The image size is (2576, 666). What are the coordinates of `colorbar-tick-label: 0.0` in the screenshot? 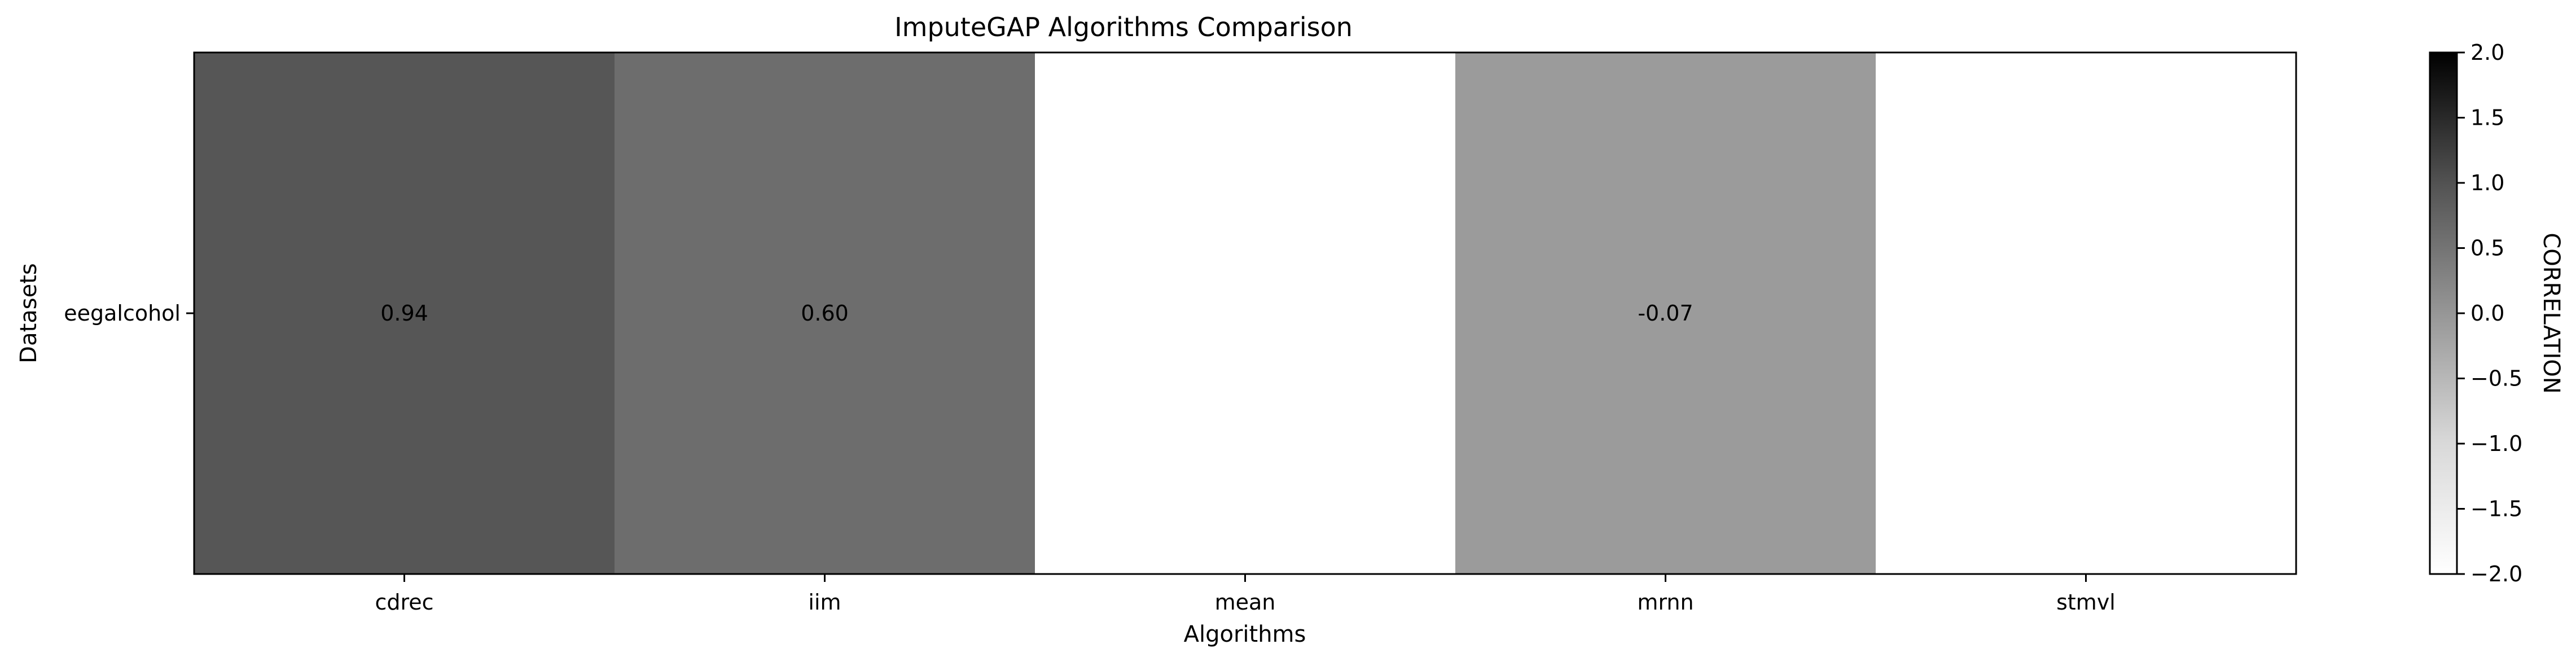 It's located at (2487, 313).